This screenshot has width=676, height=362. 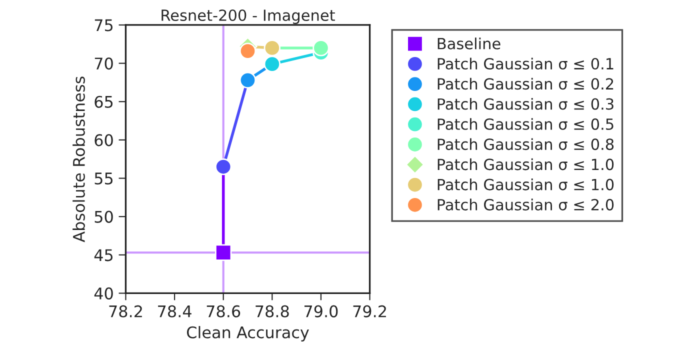 I want to click on y-tick-label: 65, so click(x=103, y=102).